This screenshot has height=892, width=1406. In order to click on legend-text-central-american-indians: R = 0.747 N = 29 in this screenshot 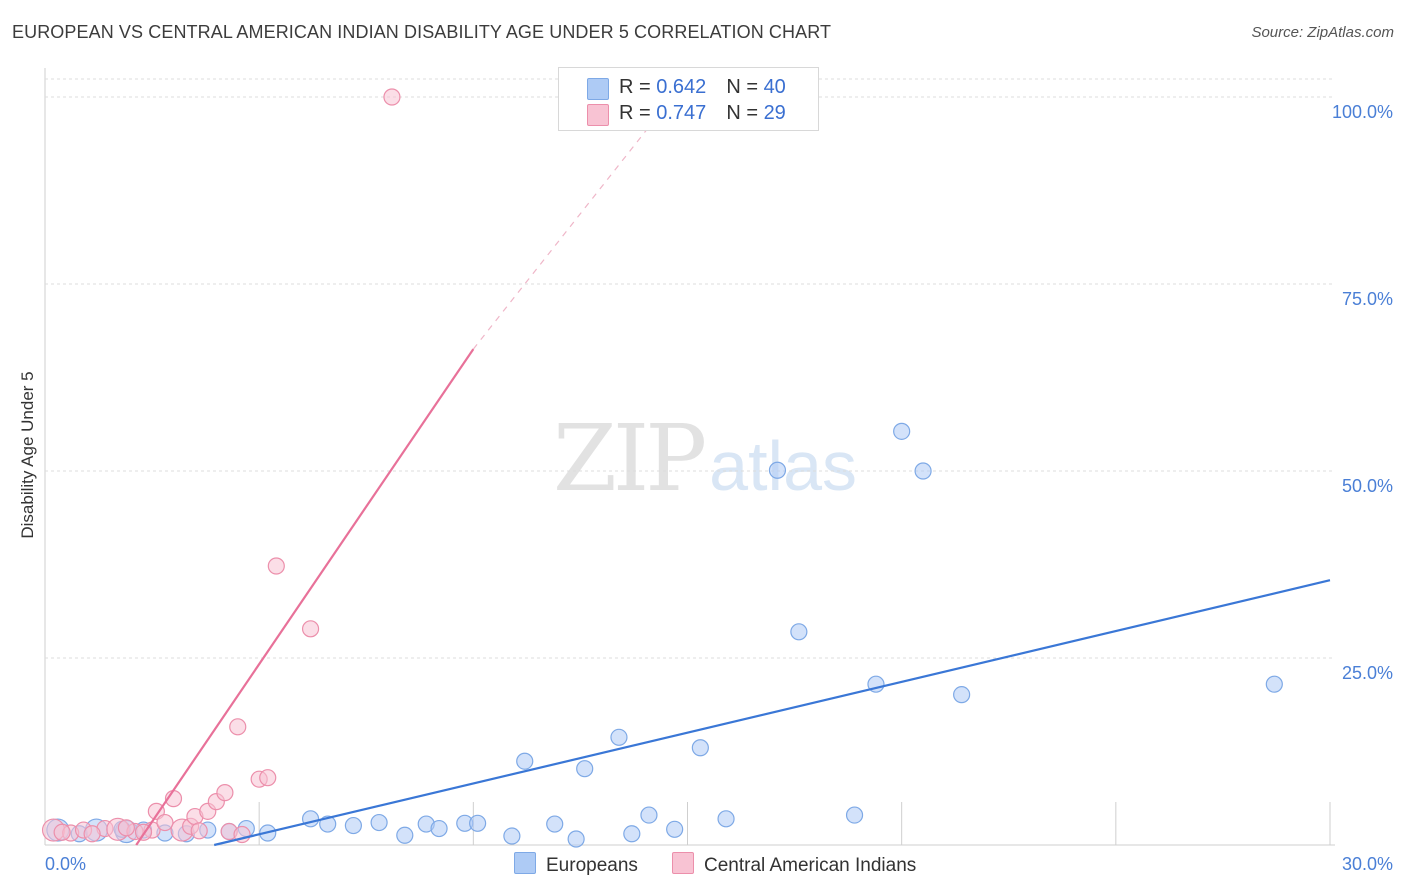, I will do `click(702, 113)`.